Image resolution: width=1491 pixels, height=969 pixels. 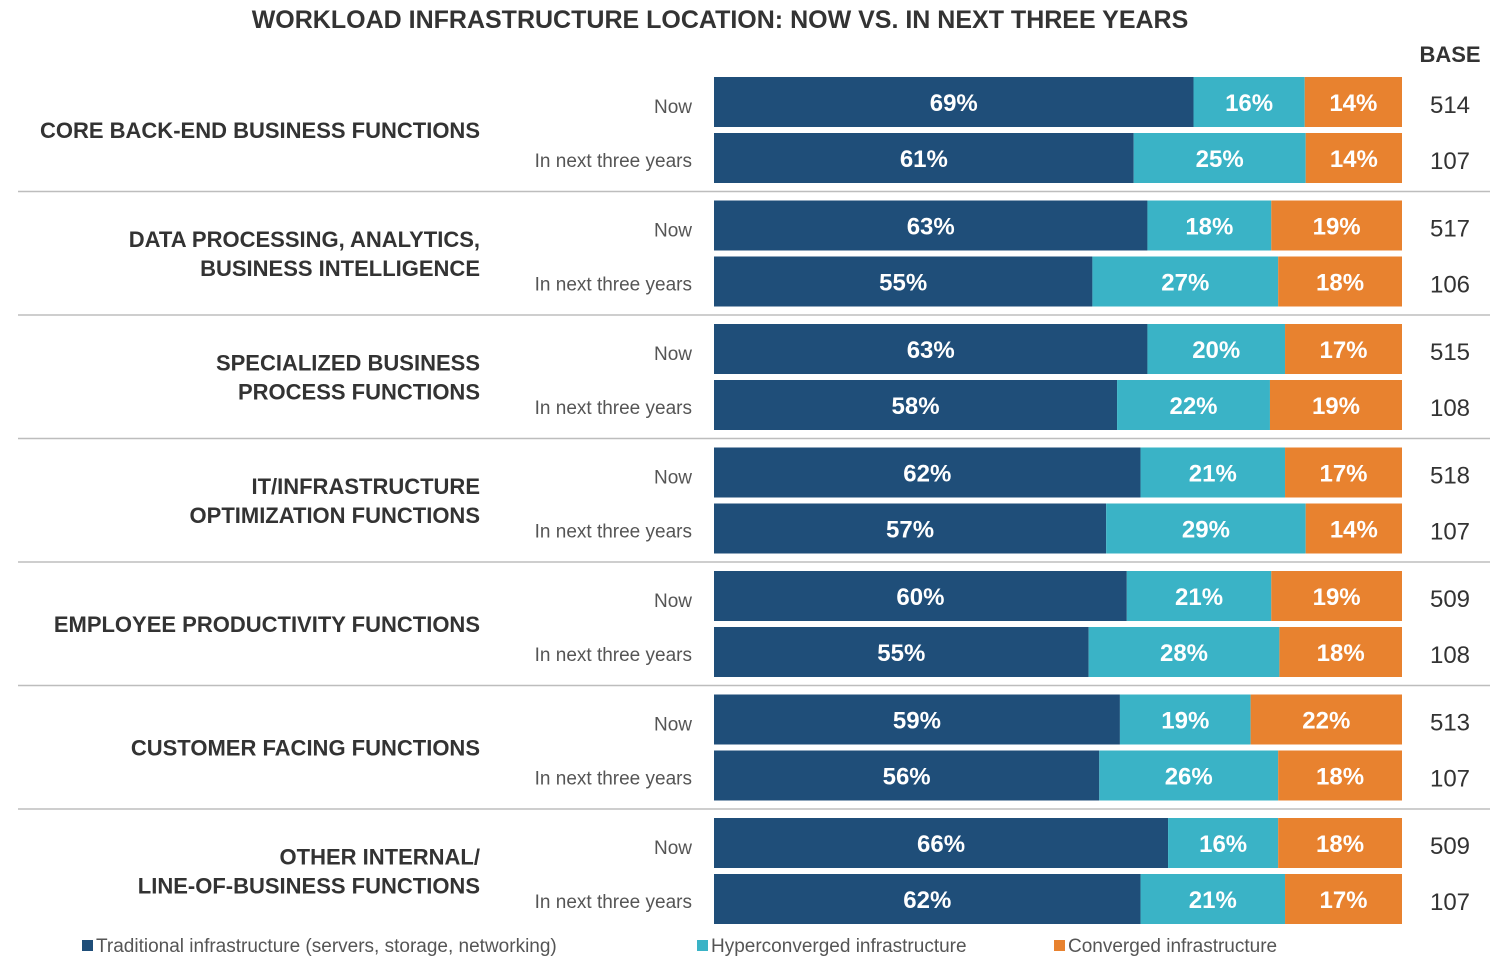 I want to click on base-value: 108, so click(x=1450, y=655).